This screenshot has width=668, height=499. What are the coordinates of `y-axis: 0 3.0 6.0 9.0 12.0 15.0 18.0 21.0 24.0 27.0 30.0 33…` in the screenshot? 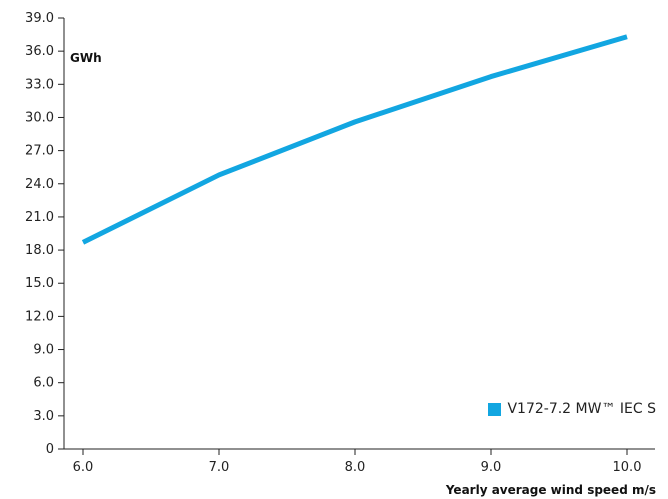 It's located at (45, 234).